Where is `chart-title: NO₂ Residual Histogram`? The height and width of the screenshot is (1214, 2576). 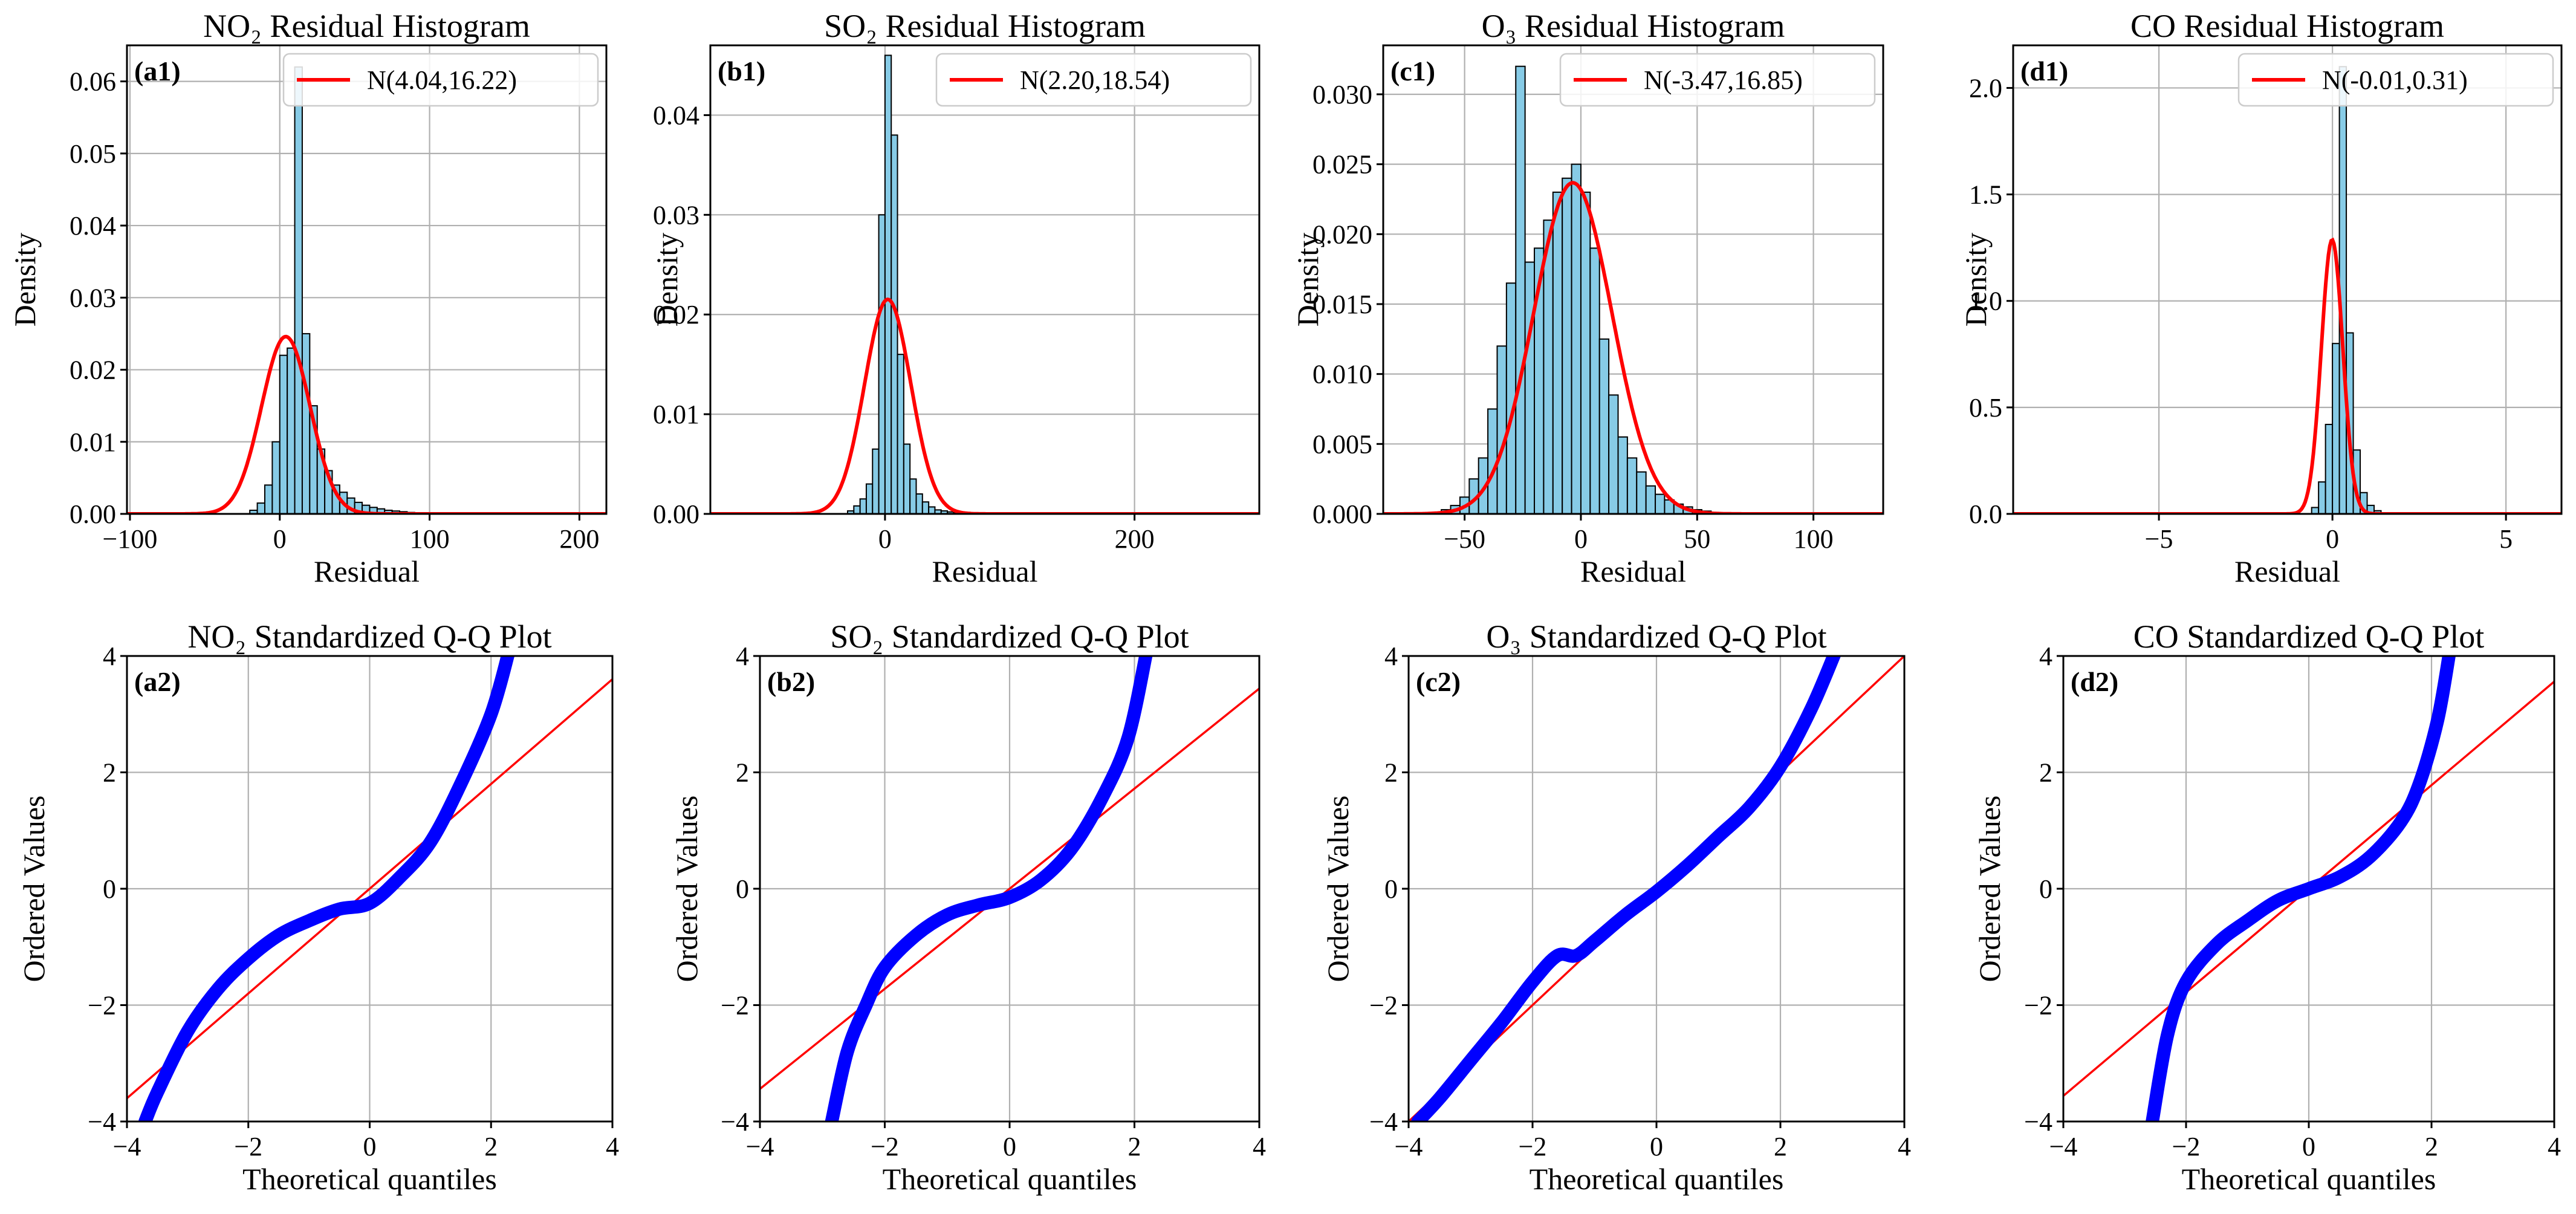 chart-title: NO₂ Residual Histogram is located at coordinates (367, 26).